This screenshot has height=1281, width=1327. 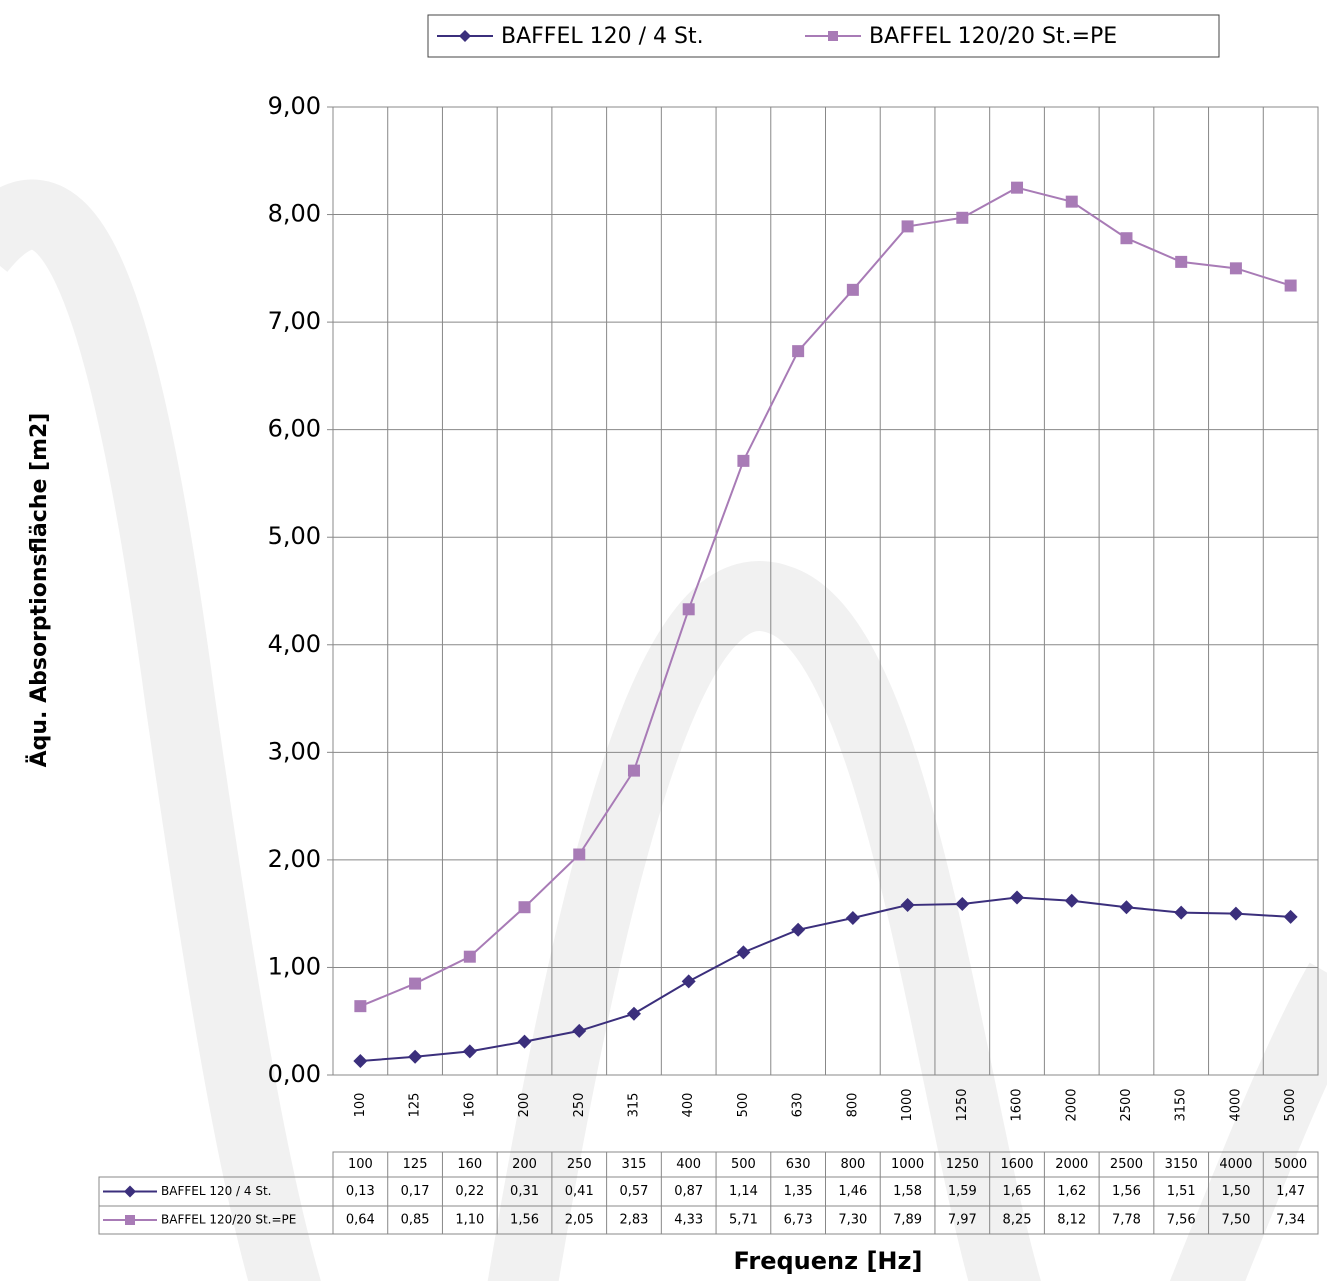 What do you see at coordinates (743, 1105) in the screenshot?
I see `x-tick-label: 500` at bounding box center [743, 1105].